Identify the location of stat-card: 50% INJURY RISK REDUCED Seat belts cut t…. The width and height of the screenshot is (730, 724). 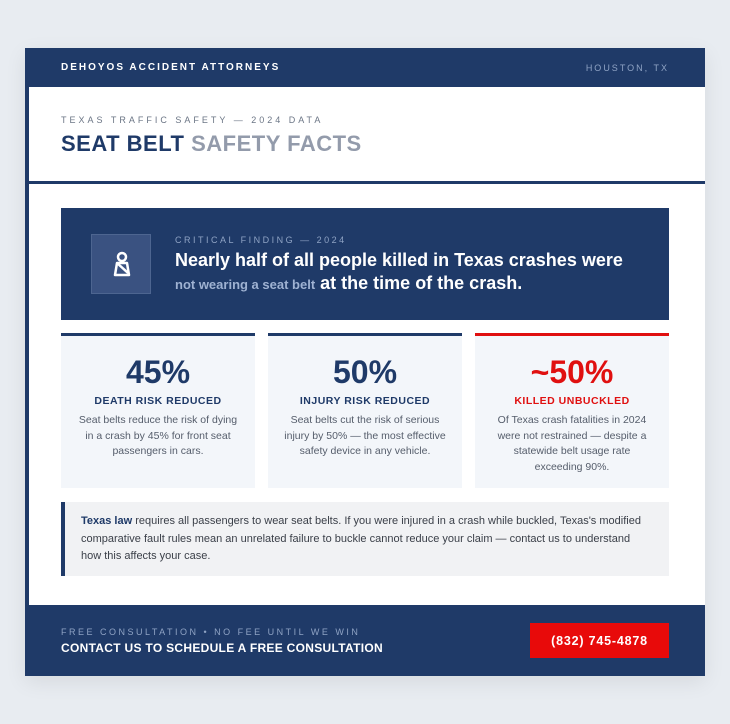
(365, 410).